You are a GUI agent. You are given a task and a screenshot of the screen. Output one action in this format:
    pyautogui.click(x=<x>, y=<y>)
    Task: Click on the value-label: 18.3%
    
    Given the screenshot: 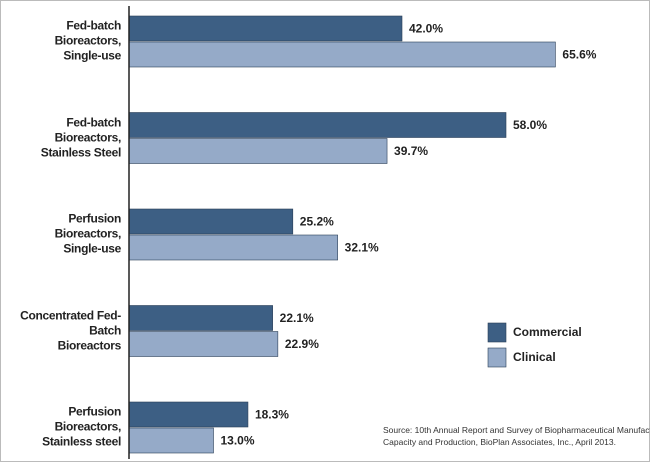 What is the action you would take?
    pyautogui.click(x=272, y=415)
    